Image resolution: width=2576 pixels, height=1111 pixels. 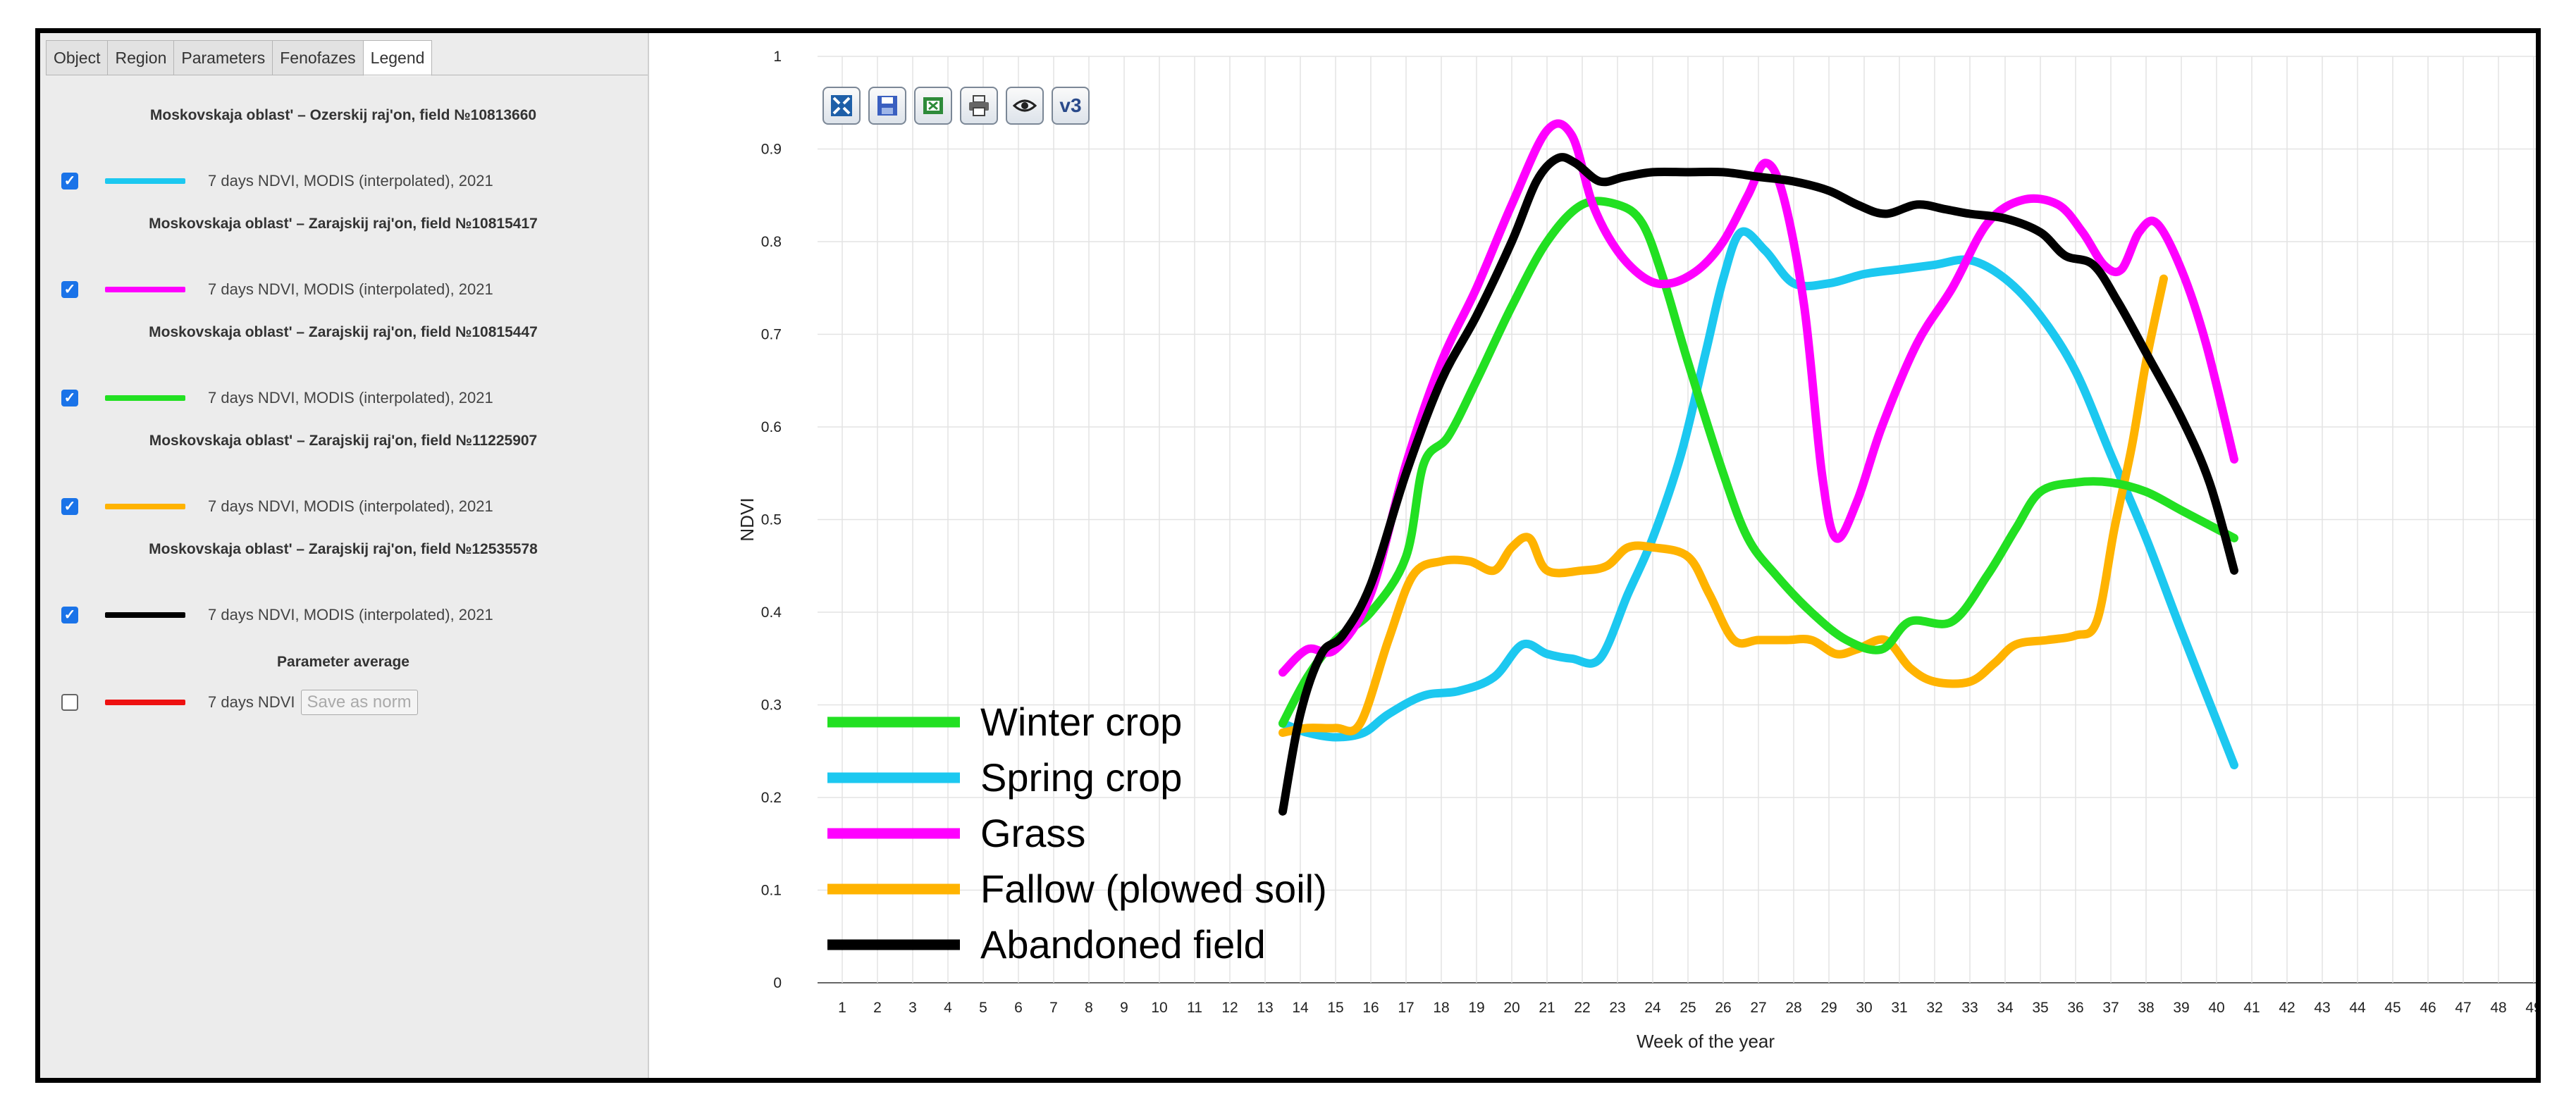 I want to click on x-tick-label: 8, so click(x=1089, y=1008).